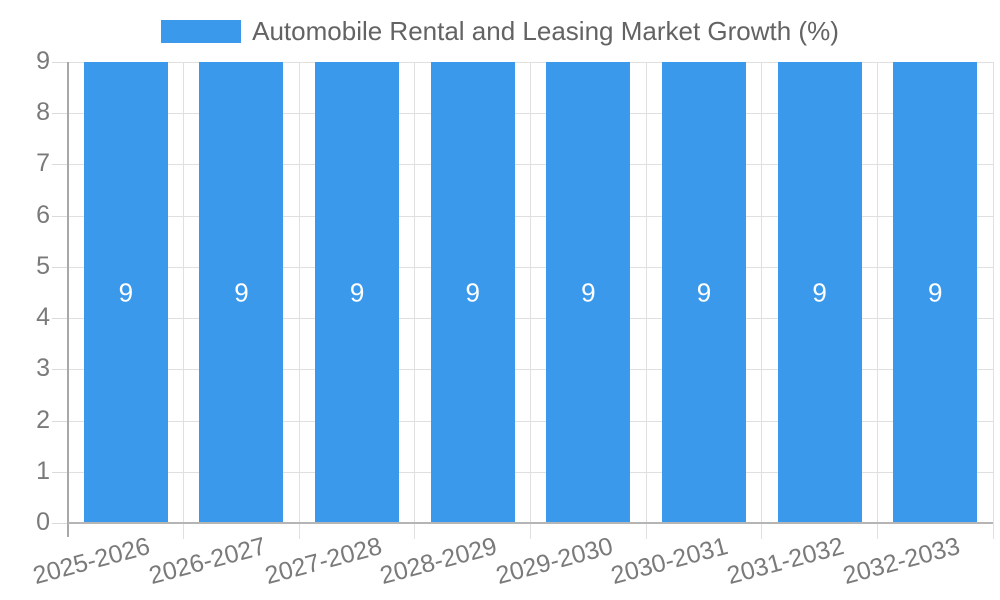 This screenshot has height=600, width=1000. I want to click on category-cell: 9 2032-2033, so click(917, 326).